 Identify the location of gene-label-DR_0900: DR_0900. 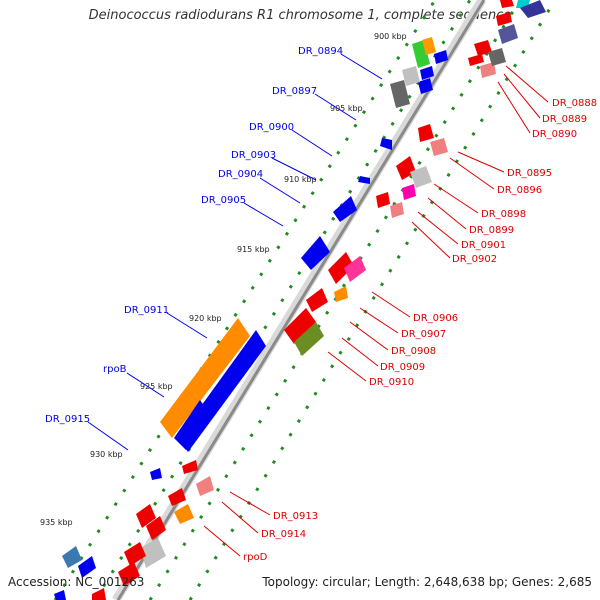
(271, 127).